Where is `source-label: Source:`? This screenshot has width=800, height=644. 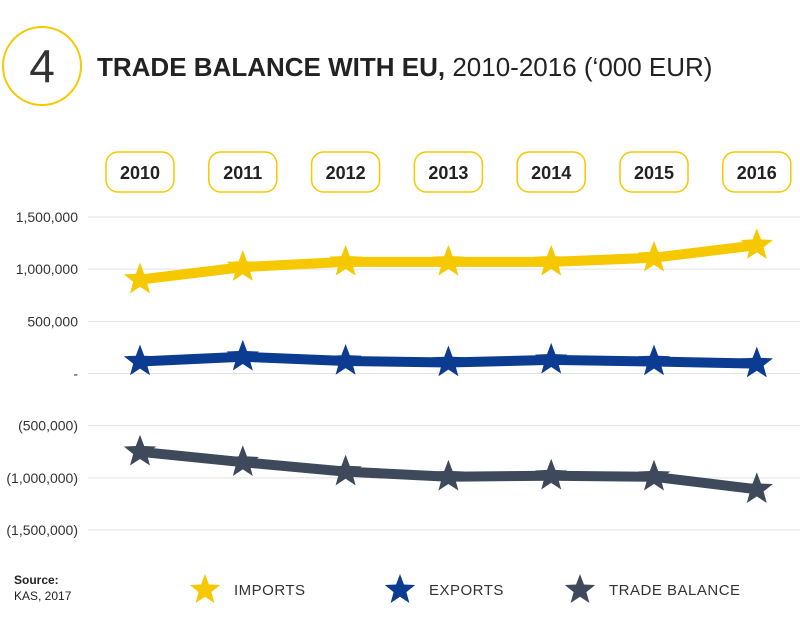 source-label: Source: is located at coordinates (36, 580).